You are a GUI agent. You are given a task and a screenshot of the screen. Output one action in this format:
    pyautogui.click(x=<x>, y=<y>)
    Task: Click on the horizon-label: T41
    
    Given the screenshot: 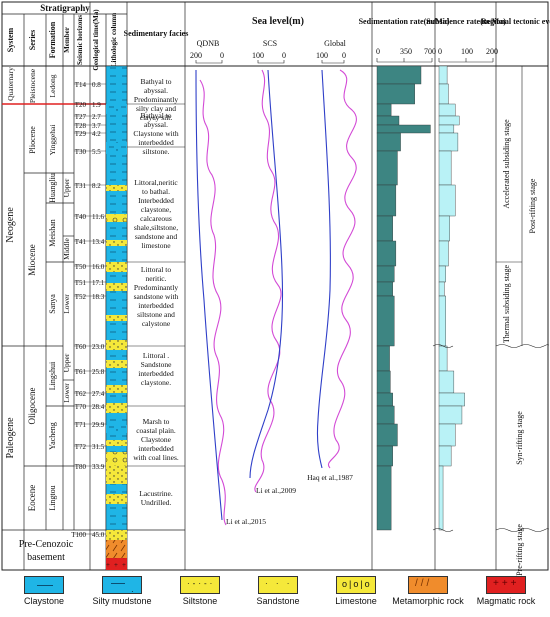 What is the action you would take?
    pyautogui.click(x=81, y=242)
    